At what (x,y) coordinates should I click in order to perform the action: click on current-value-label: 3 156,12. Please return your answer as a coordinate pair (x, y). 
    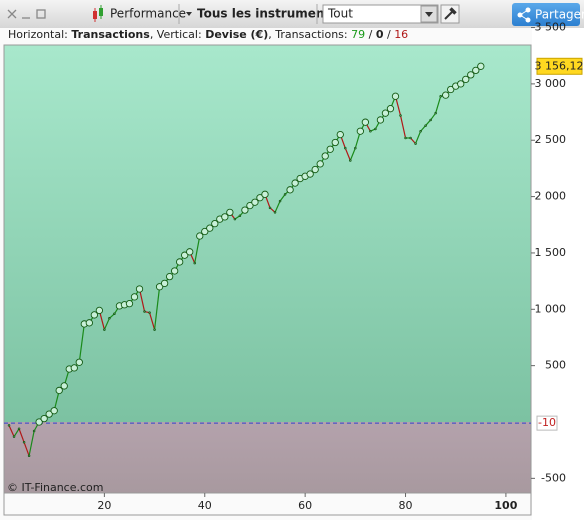
    Looking at the image, I should click on (559, 65).